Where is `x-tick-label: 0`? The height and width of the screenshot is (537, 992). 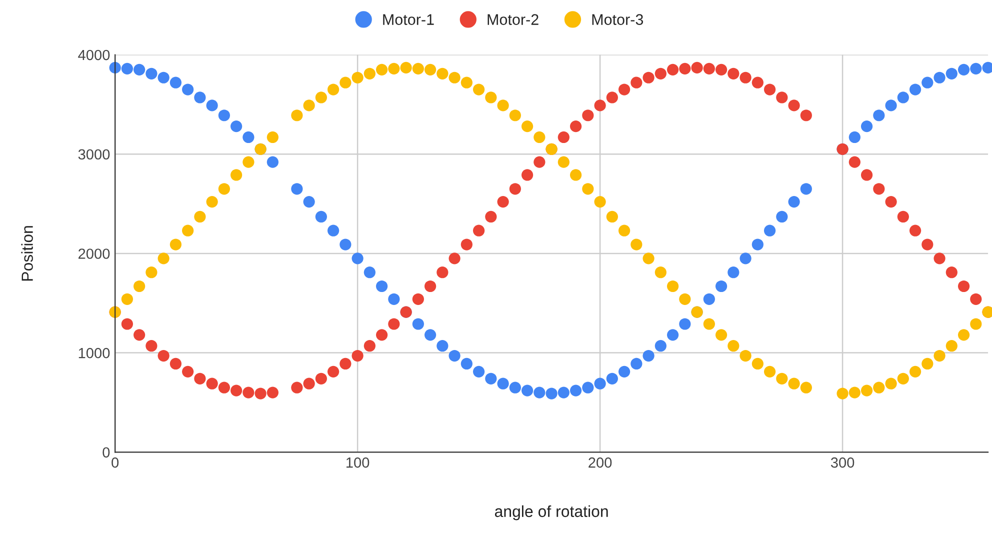
x-tick-label: 0 is located at coordinates (115, 462).